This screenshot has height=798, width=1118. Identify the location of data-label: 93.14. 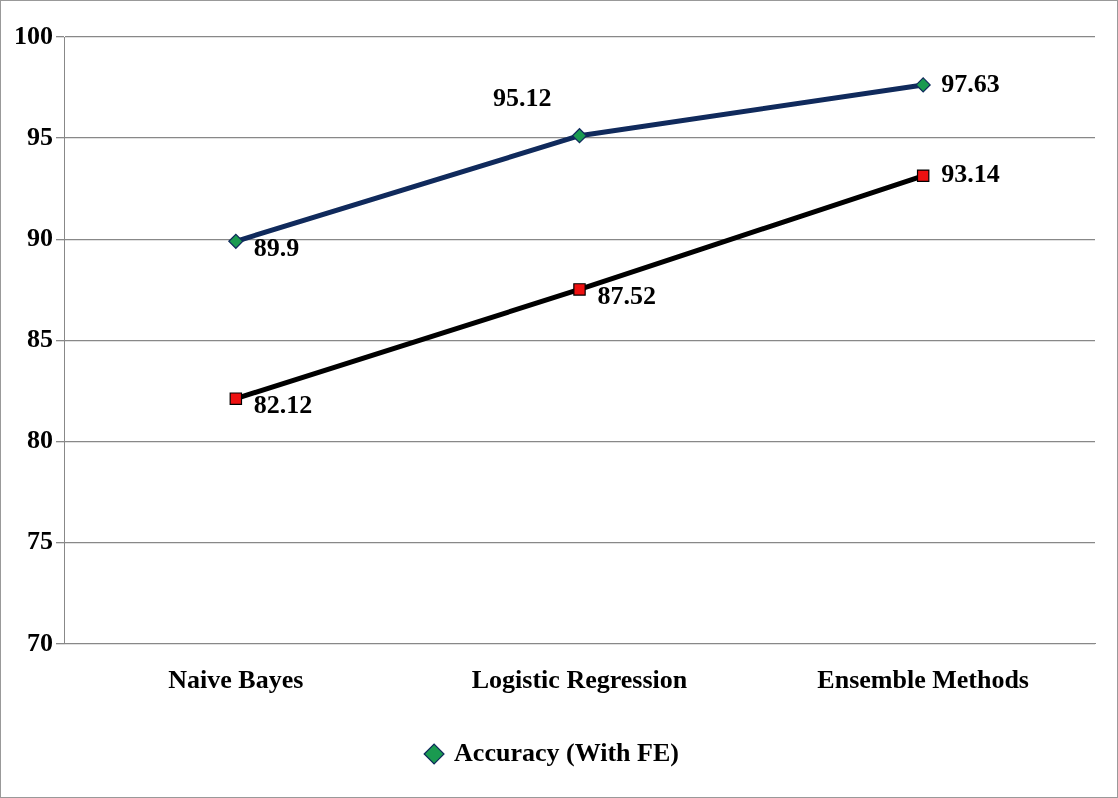
(970, 174).